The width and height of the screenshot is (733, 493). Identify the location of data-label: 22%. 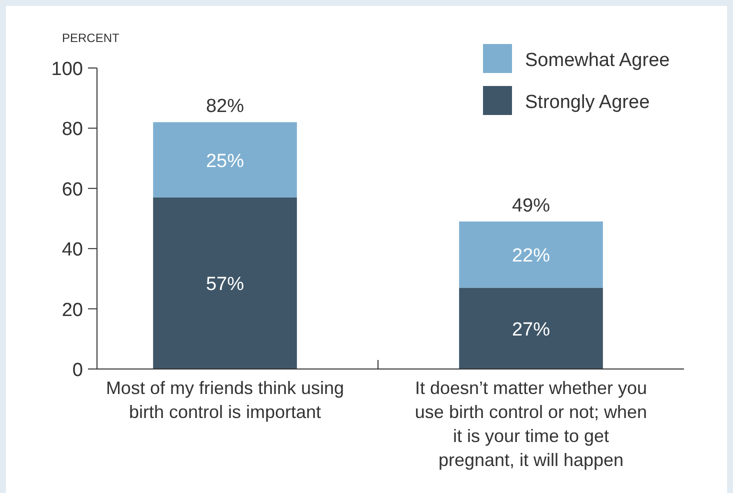
(531, 256).